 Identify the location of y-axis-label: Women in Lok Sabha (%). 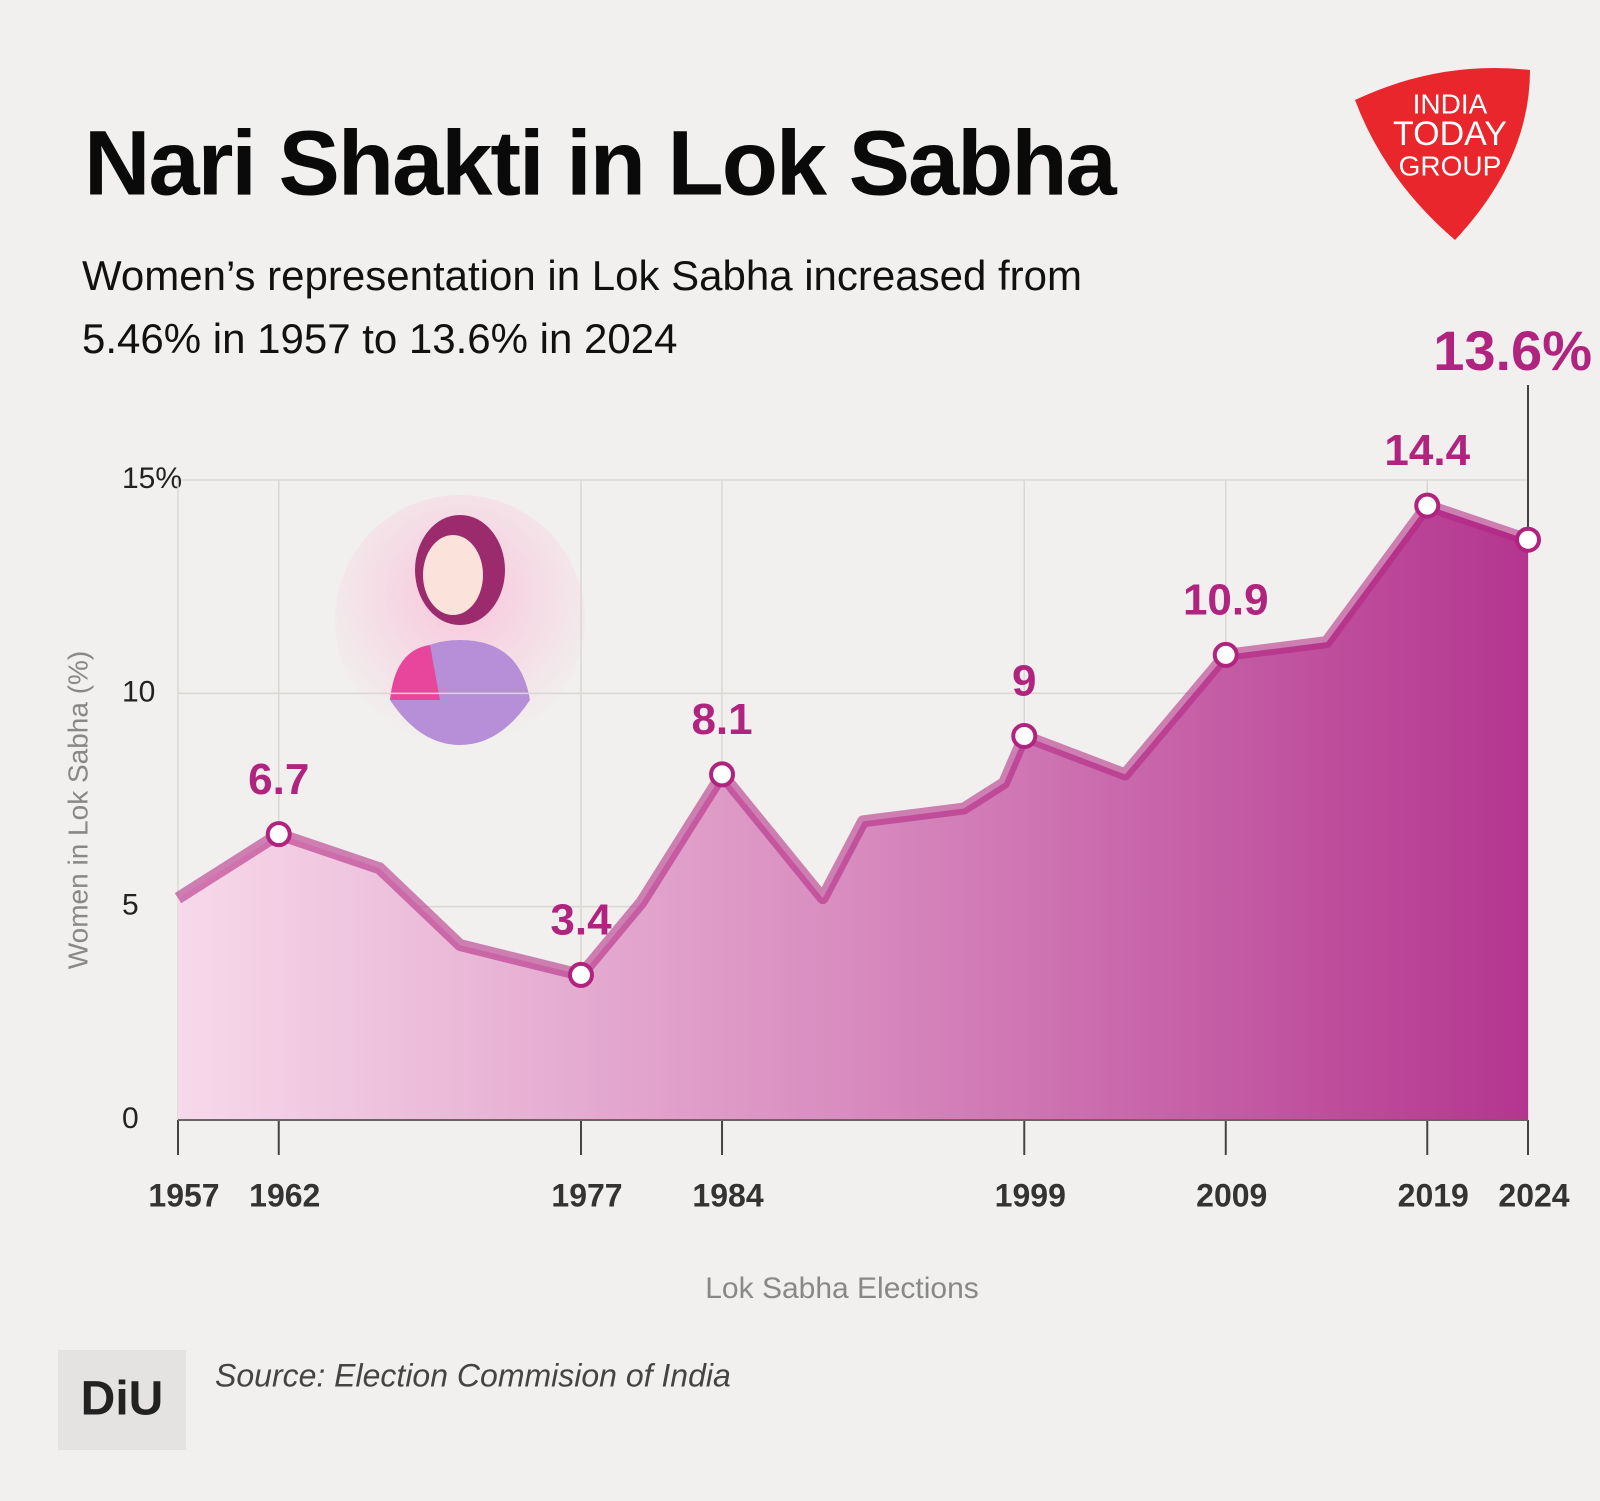
(77, 810).